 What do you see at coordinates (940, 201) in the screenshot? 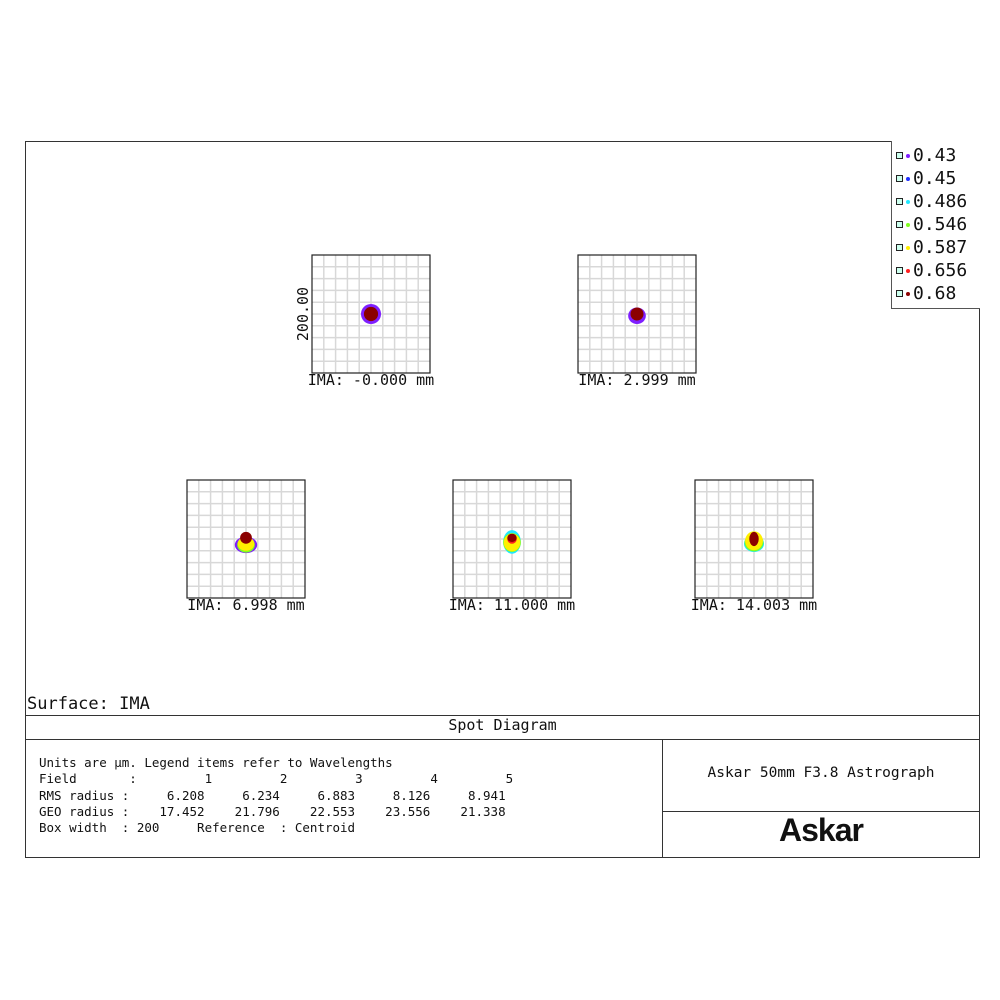
I see `legend-label: 0.486` at bounding box center [940, 201].